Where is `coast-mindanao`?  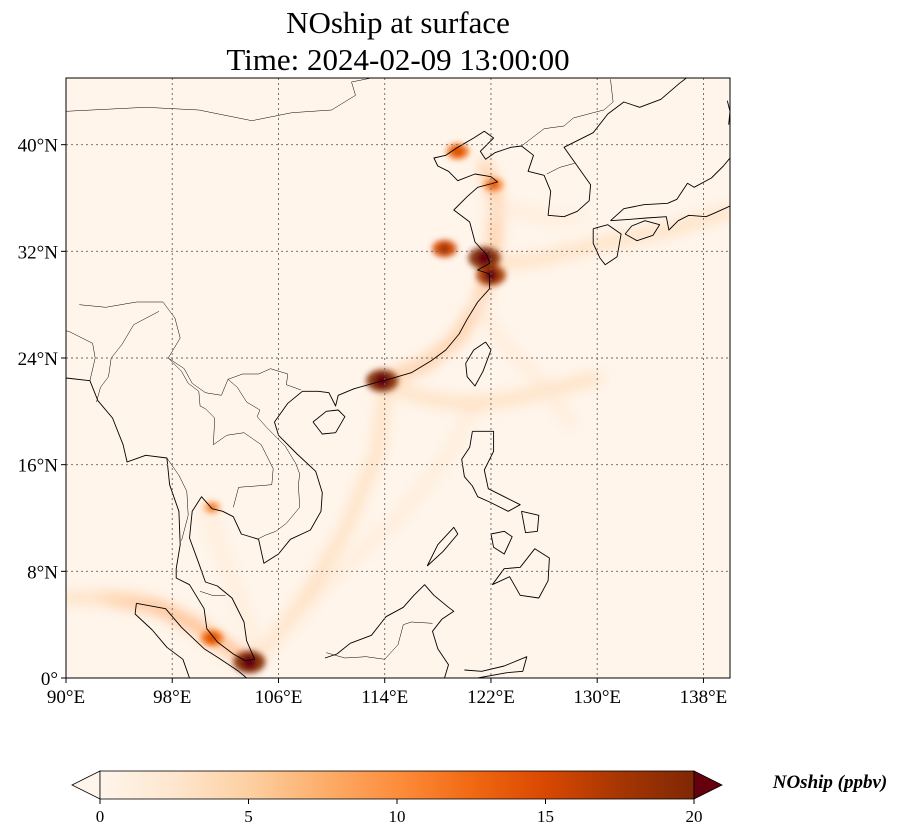
coast-mindanao is located at coordinates (520, 573).